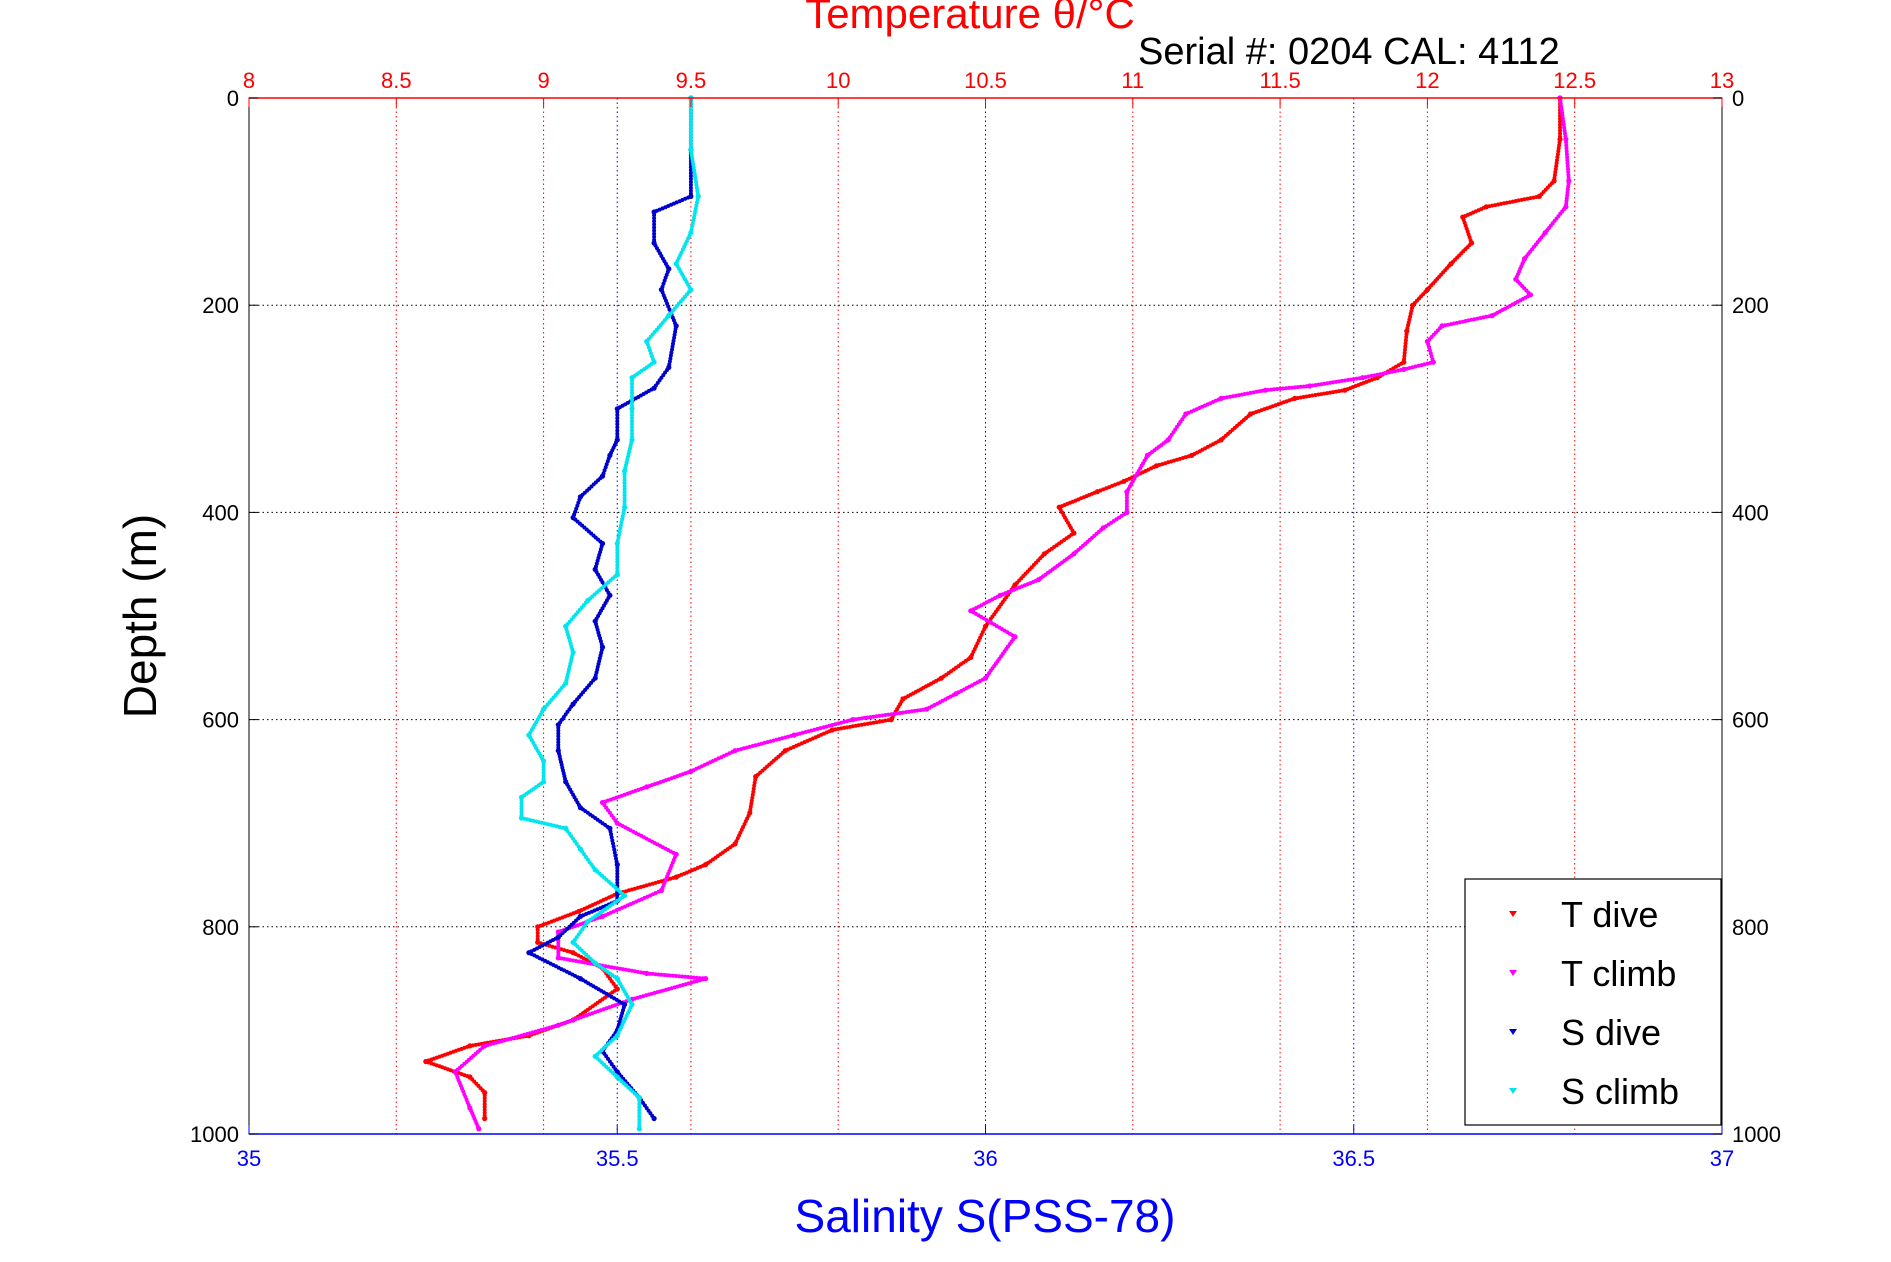 The image size is (1891, 1262). I want to click on right-tick-label: 400, so click(1750, 512).